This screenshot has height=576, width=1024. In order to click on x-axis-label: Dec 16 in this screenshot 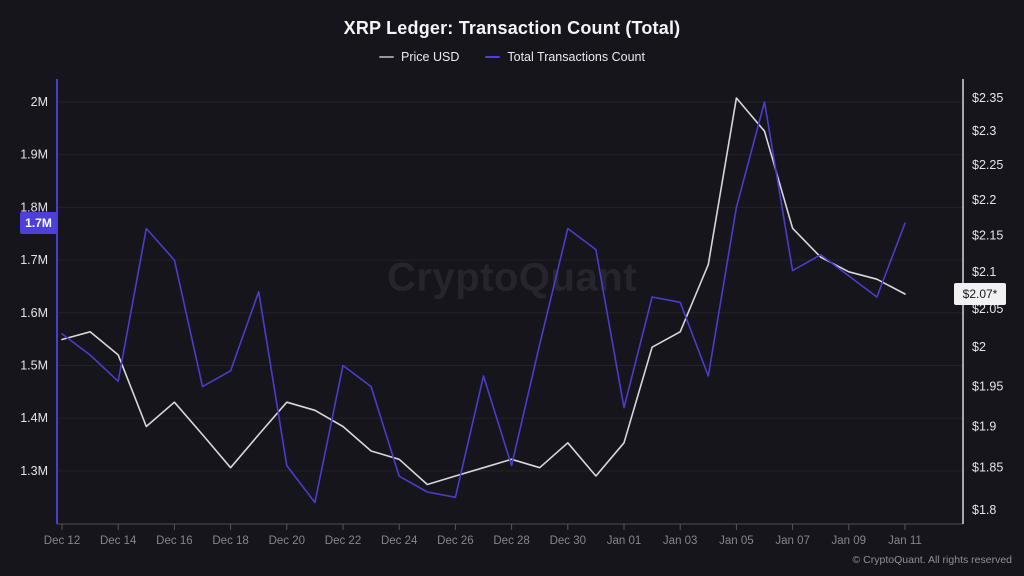, I will do `click(174, 541)`.